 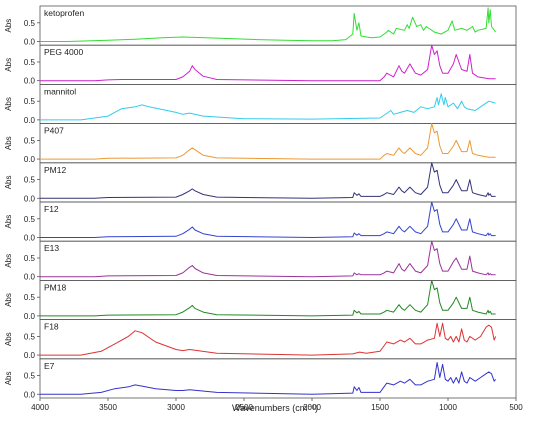 What do you see at coordinates (176, 407) in the screenshot?
I see `x-tick-label: 3000` at bounding box center [176, 407].